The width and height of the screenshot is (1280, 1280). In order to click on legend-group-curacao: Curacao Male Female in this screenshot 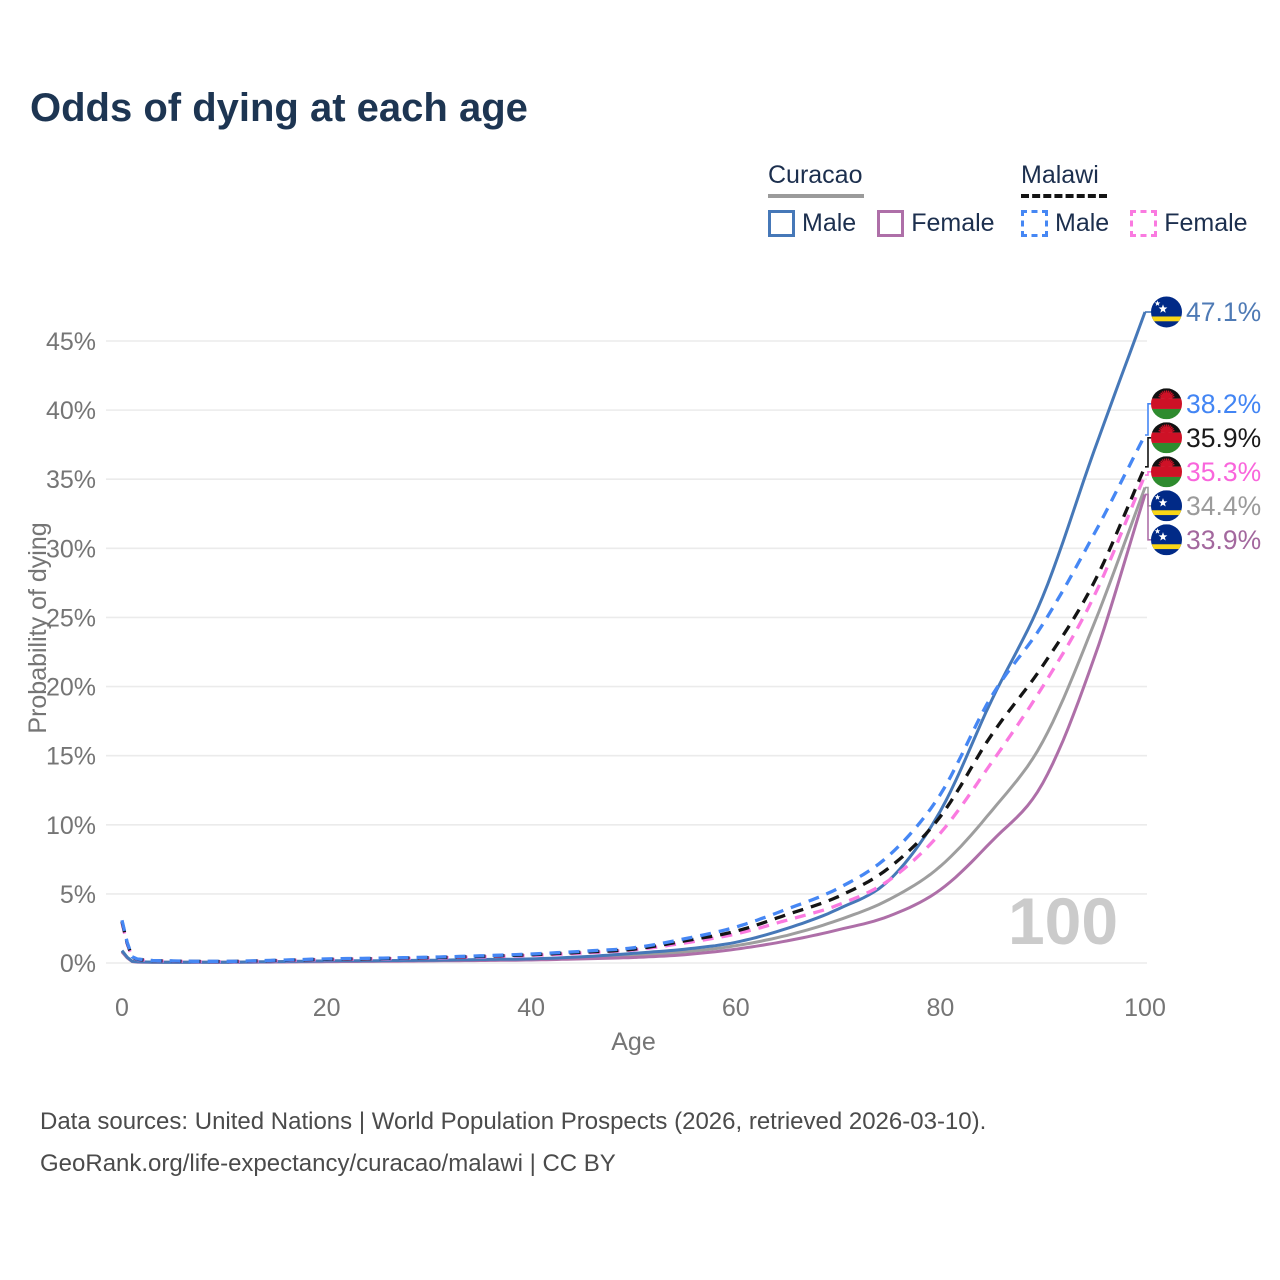, I will do `click(881, 199)`.